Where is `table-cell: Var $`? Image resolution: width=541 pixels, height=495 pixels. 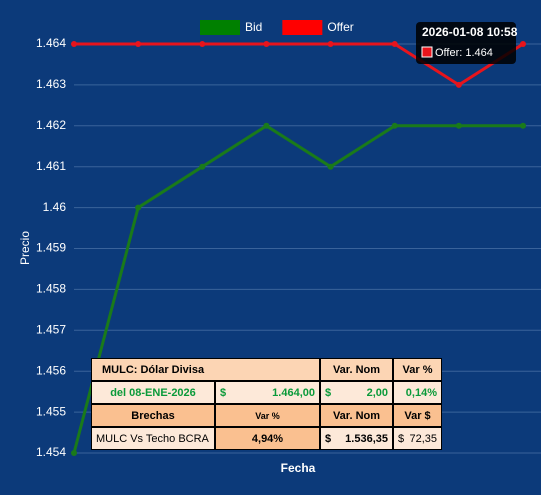 table-cell: Var $ is located at coordinates (417, 415).